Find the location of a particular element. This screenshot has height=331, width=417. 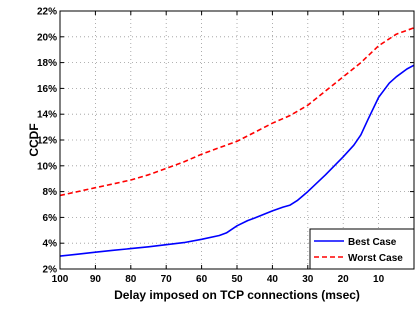

y-tick-label: 14% is located at coordinates (47, 115).